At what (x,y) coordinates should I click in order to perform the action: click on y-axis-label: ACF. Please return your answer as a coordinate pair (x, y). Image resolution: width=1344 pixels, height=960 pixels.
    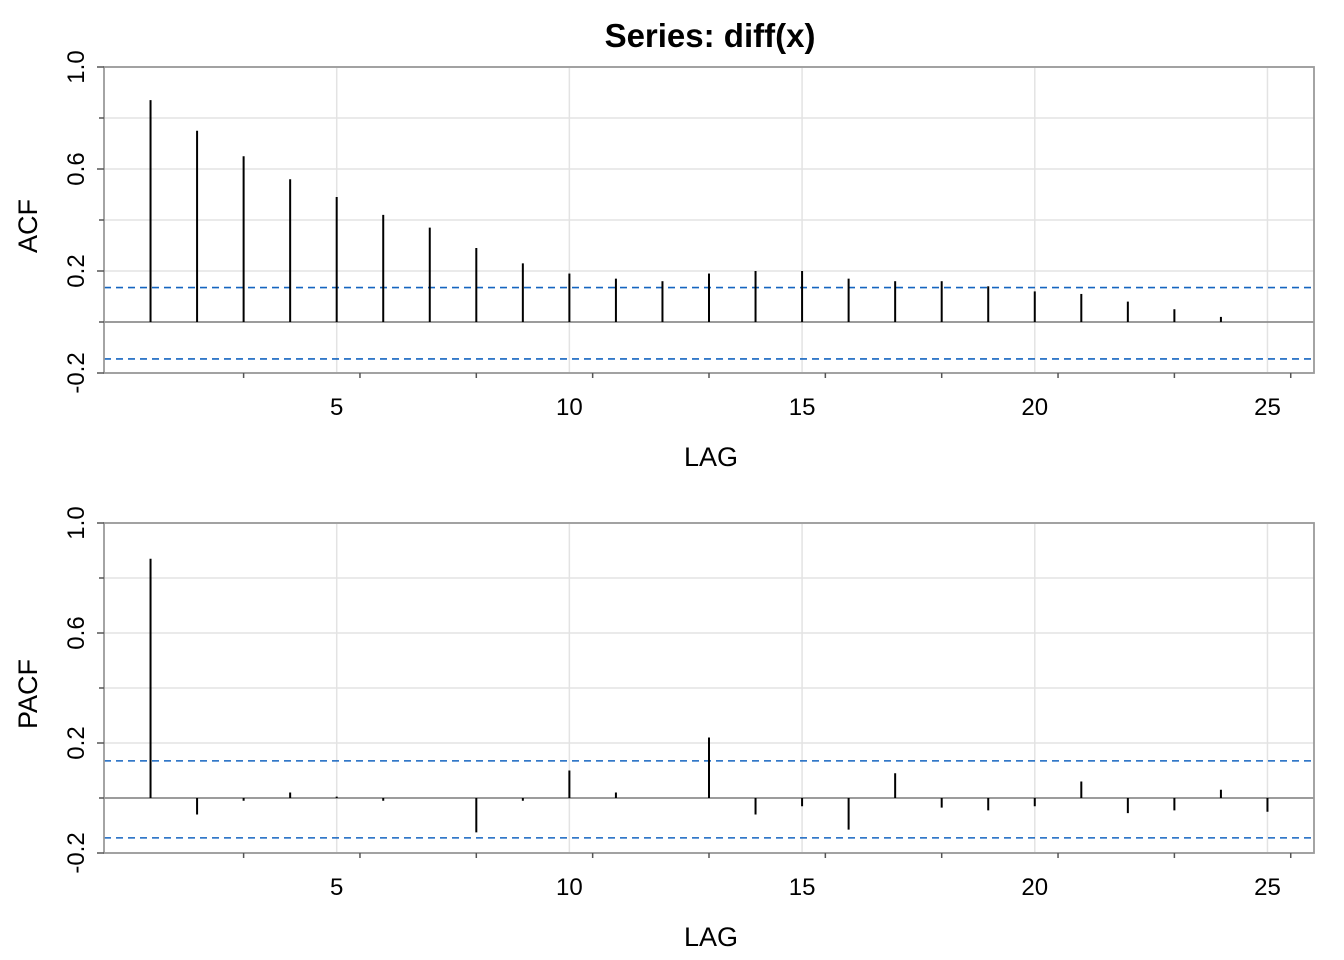
    Looking at the image, I should click on (28, 226).